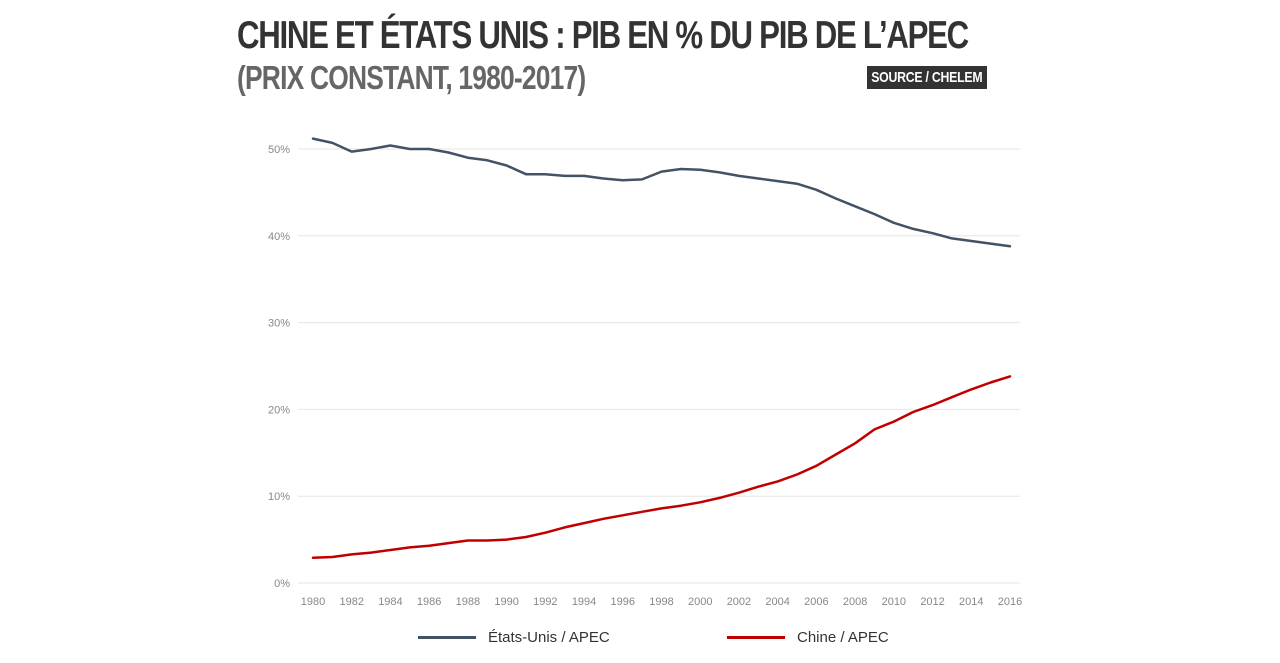 The image size is (1280, 663). I want to click on x-tick-label: 2004, so click(777, 602).